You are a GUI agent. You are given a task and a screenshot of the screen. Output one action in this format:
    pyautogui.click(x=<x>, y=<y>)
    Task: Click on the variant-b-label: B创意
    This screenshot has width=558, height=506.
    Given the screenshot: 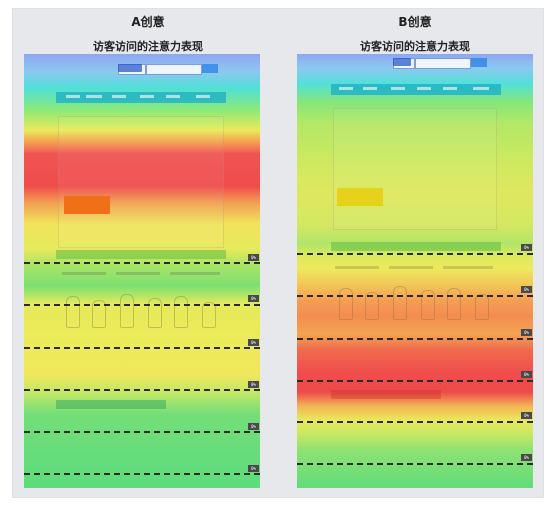 What is the action you would take?
    pyautogui.click(x=415, y=22)
    